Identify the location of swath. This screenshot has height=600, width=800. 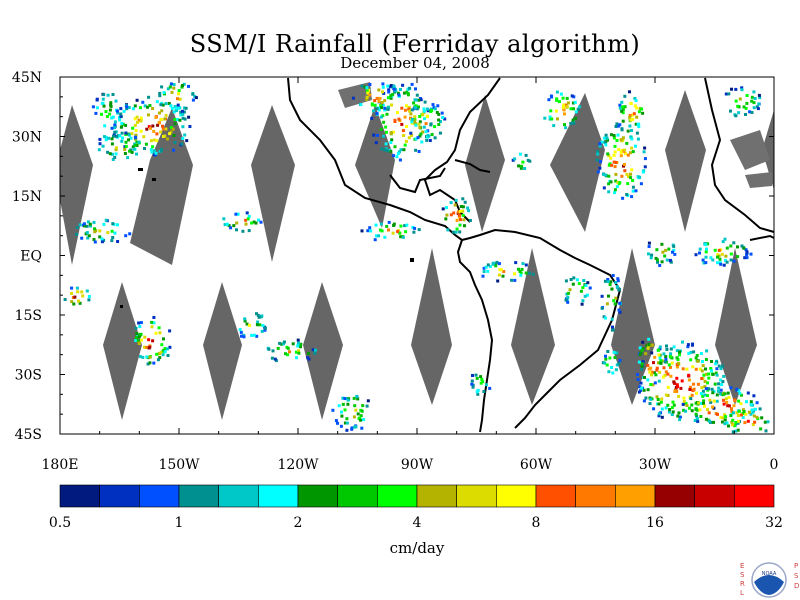
(768, 150).